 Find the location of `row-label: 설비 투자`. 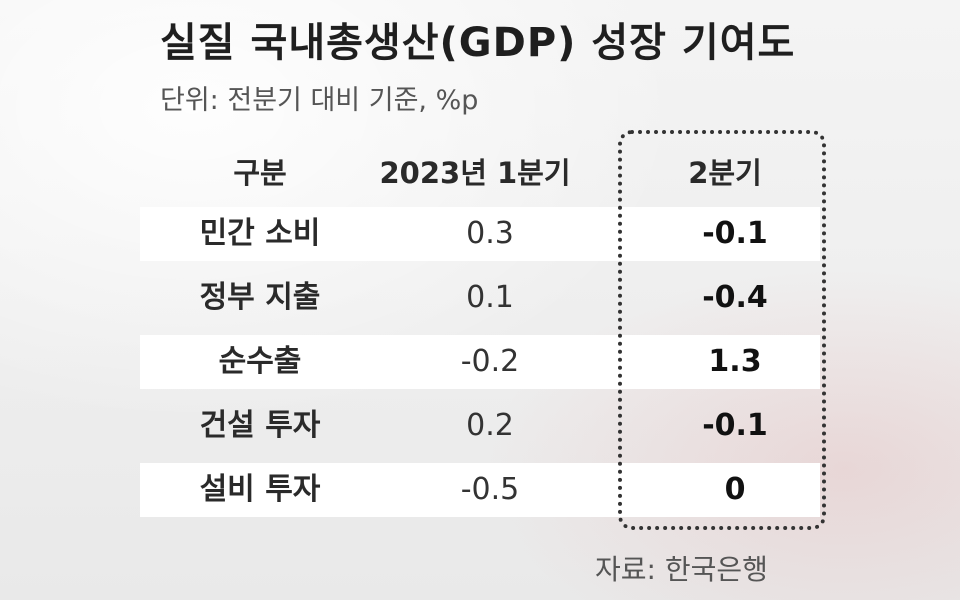

row-label: 설비 투자 is located at coordinates (260, 489).